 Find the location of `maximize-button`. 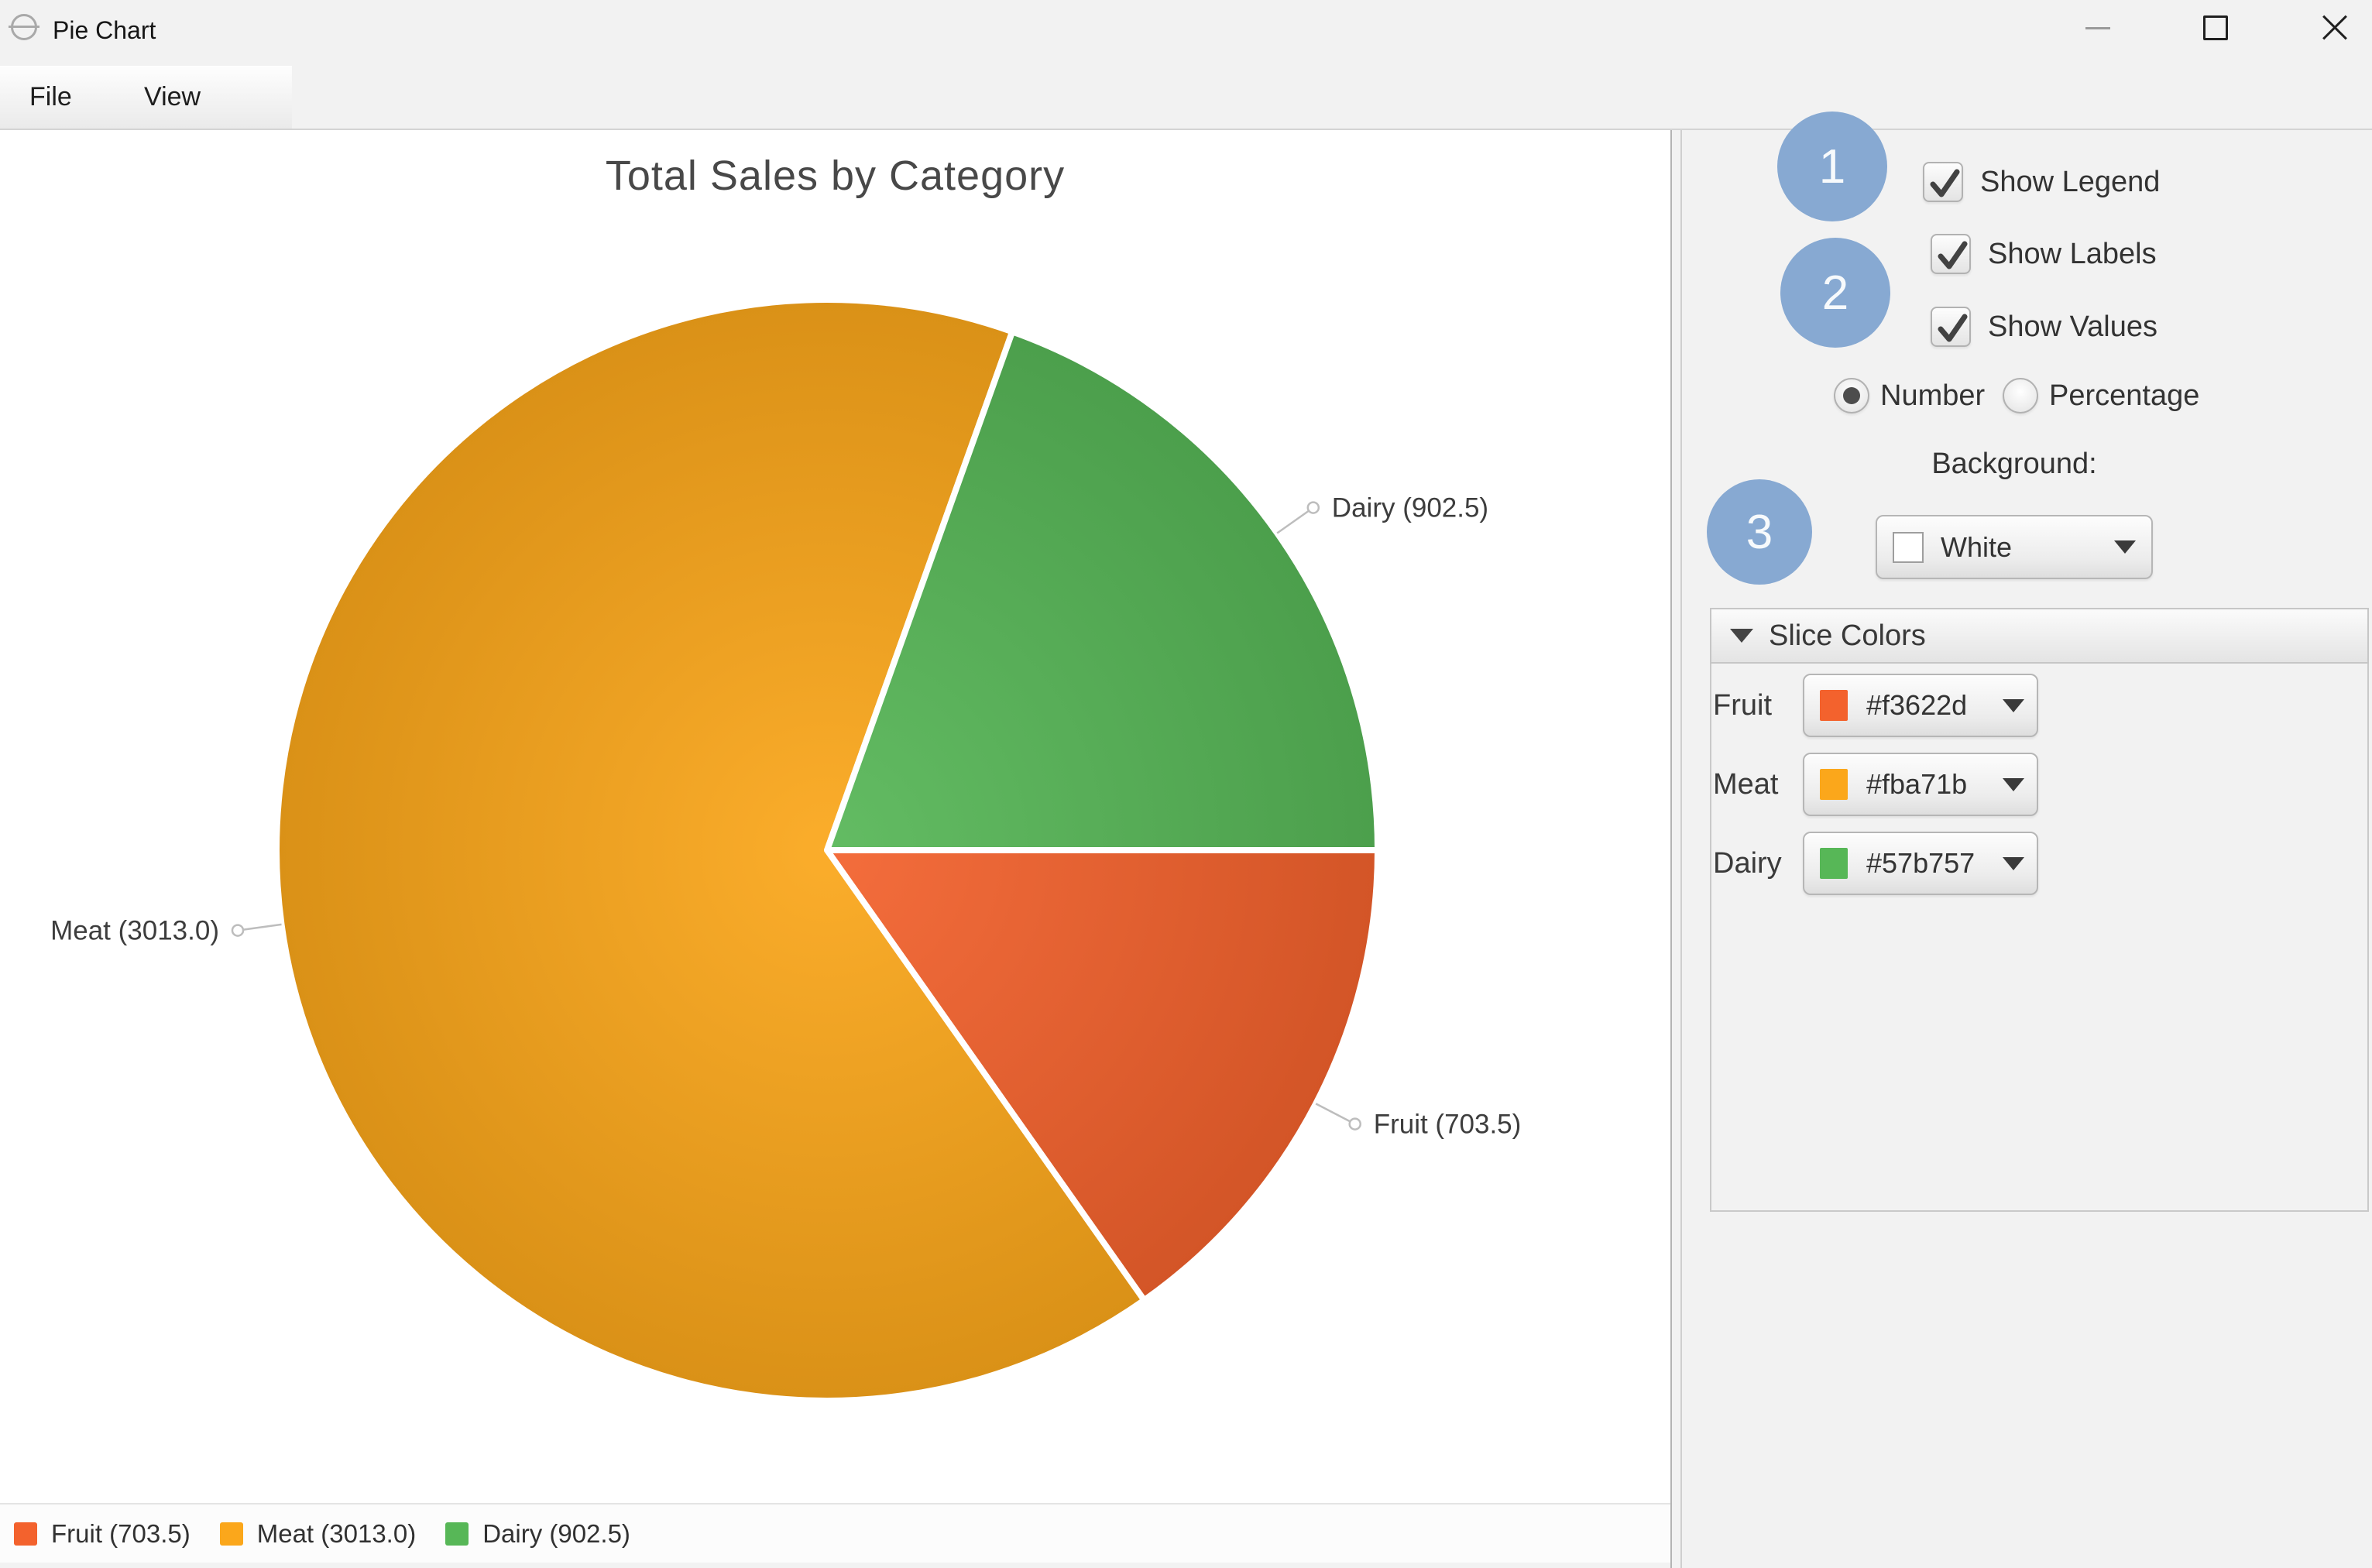

maximize-button is located at coordinates (2215, 28).